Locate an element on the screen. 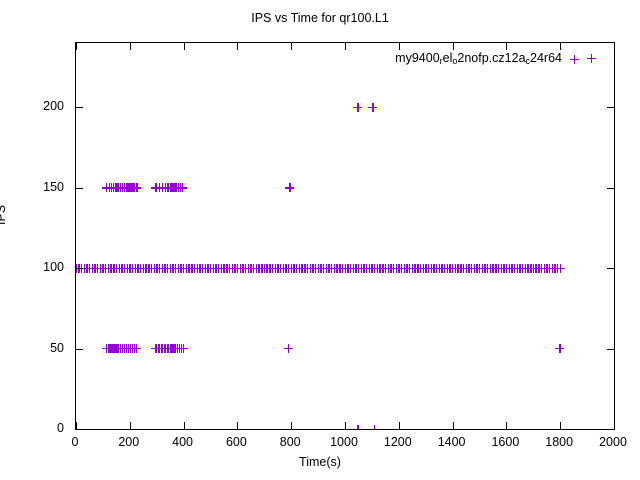 This screenshot has width=640, height=480. x-tick-label: 2000 is located at coordinates (613, 442).